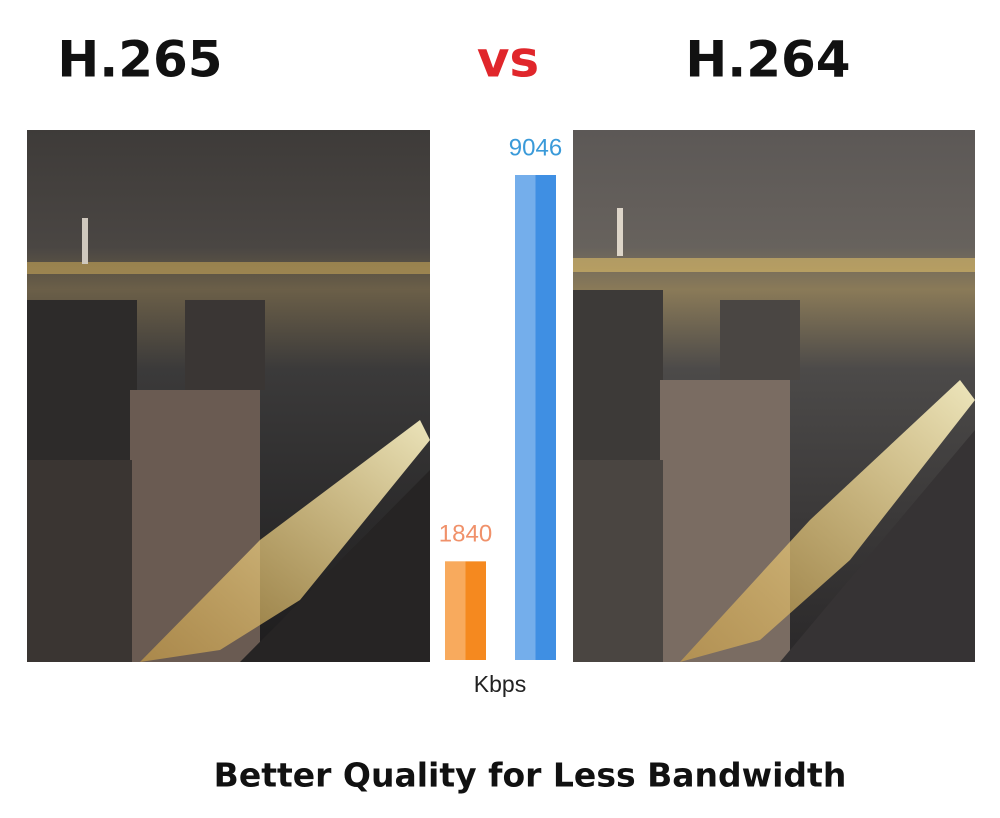  Describe the element at coordinates (139, 60) in the screenshot. I see `codec-heading: H.265` at that location.